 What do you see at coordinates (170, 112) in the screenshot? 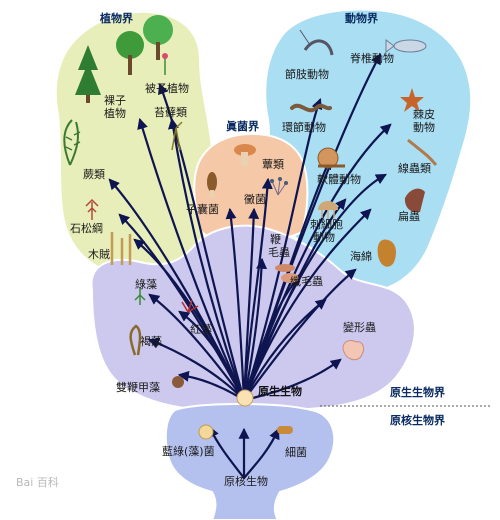
I see `label-bryophytes: 苔蘚類` at bounding box center [170, 112].